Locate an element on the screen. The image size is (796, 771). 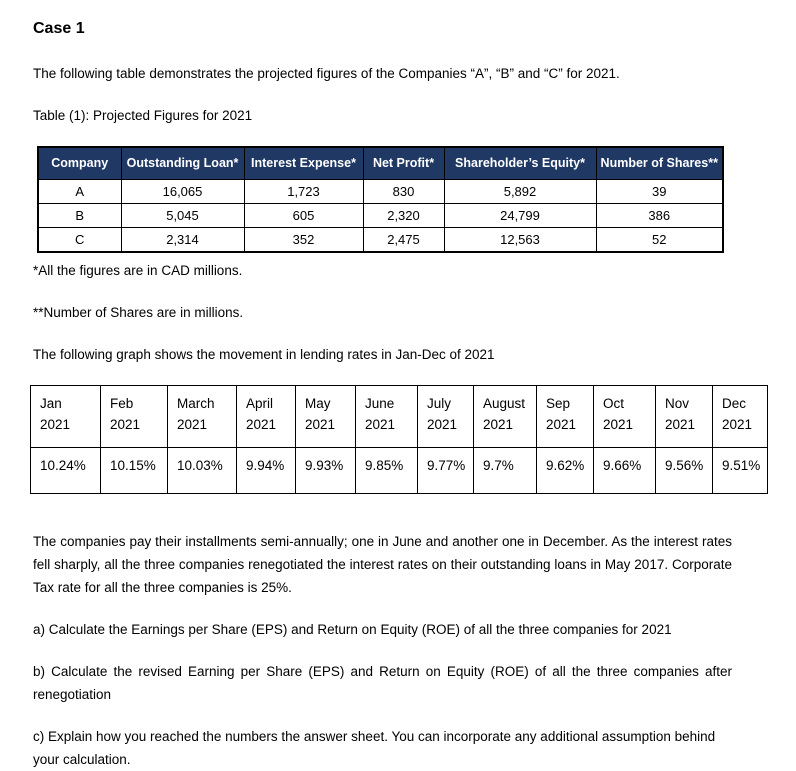
table1-cell: 2,475 is located at coordinates (403, 239).